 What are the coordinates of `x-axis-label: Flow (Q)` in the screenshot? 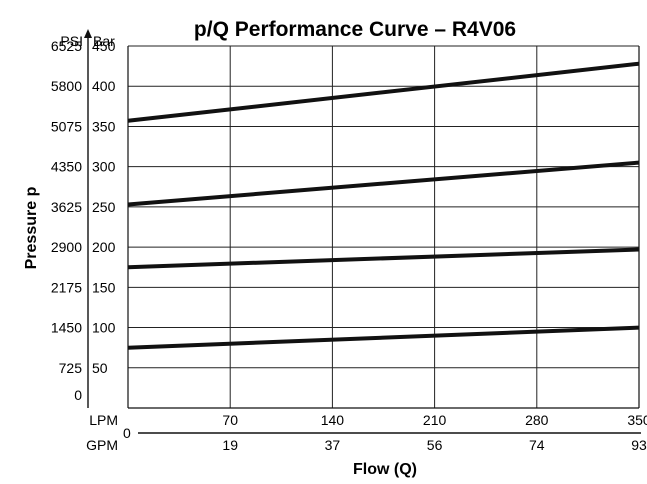 It's located at (385, 469).